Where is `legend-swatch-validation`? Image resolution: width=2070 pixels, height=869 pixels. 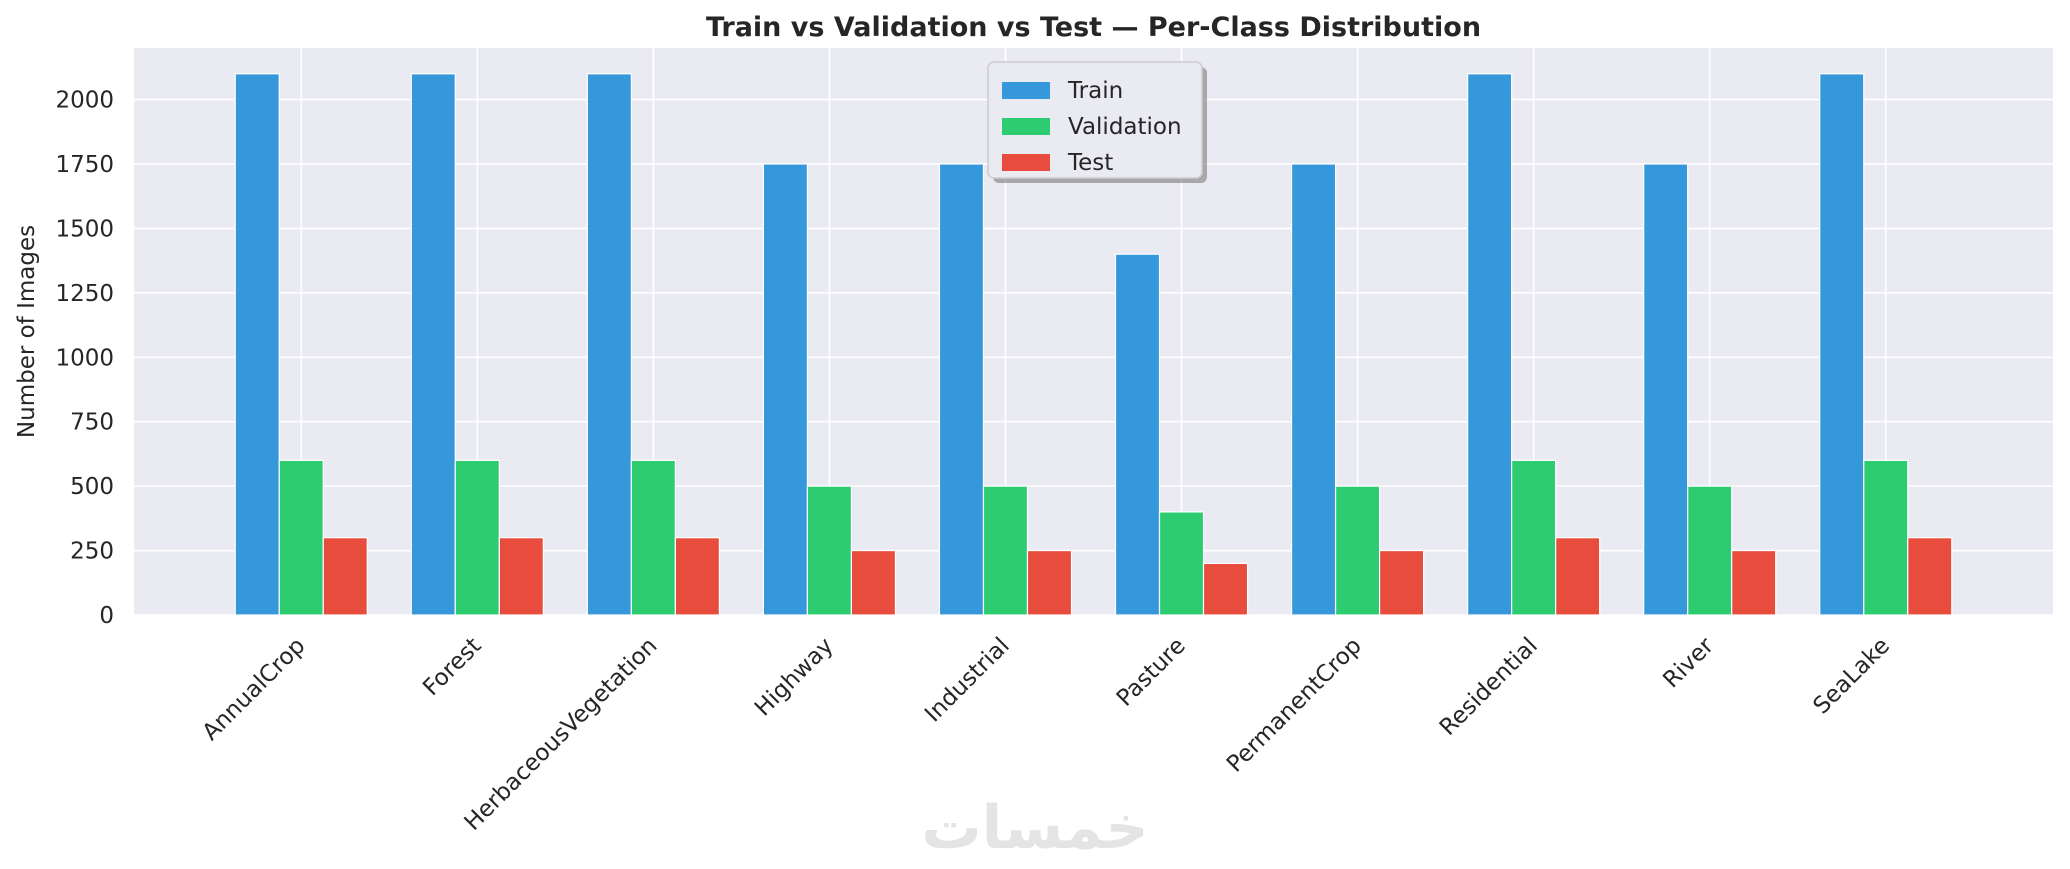
legend-swatch-validation is located at coordinates (1026, 126).